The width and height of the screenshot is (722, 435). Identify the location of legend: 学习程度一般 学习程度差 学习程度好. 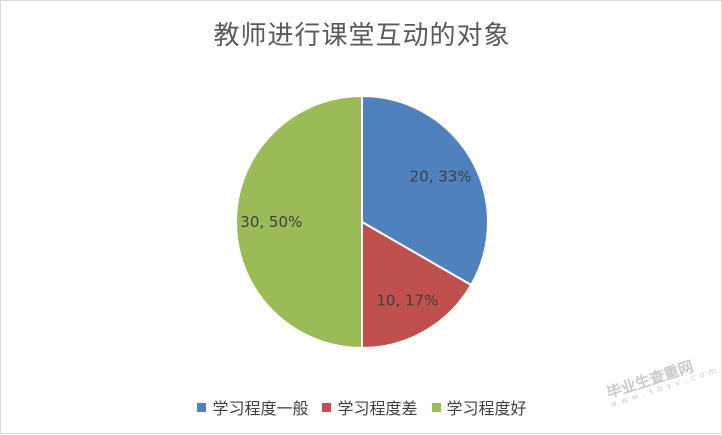
(361, 407).